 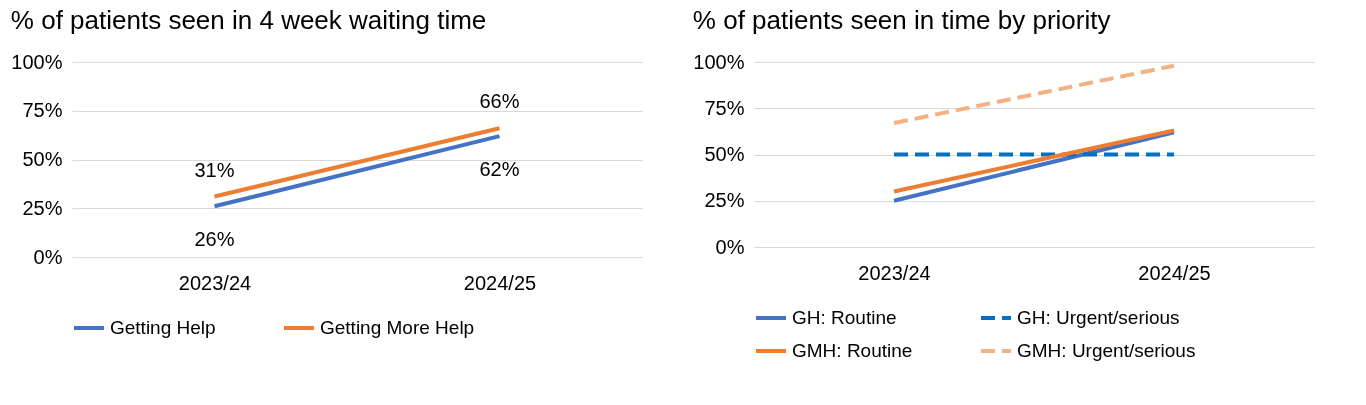 I want to click on data-label: 31%, so click(x=214, y=169).